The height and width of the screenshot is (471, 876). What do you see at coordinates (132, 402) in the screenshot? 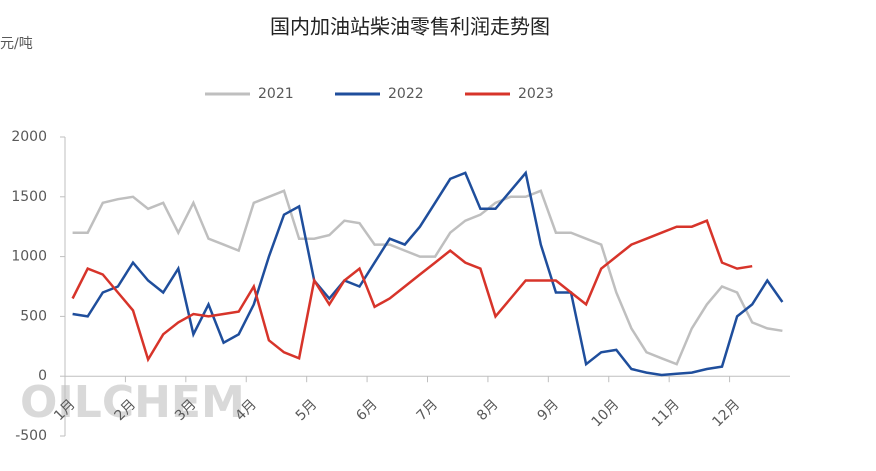
I see `watermark: OILCHEM` at bounding box center [132, 402].